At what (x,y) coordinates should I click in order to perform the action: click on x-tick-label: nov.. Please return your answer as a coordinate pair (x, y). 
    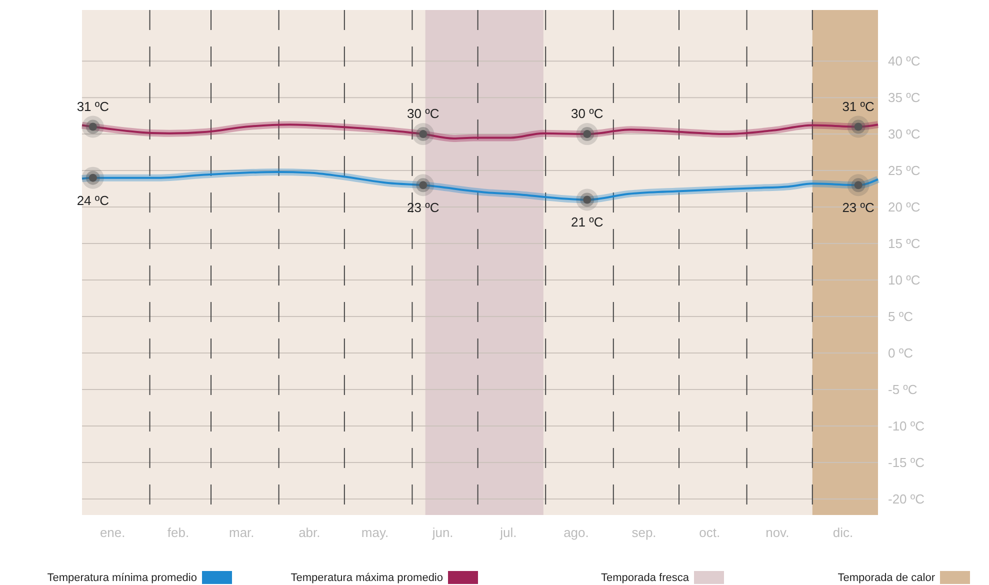
    Looking at the image, I should click on (778, 532).